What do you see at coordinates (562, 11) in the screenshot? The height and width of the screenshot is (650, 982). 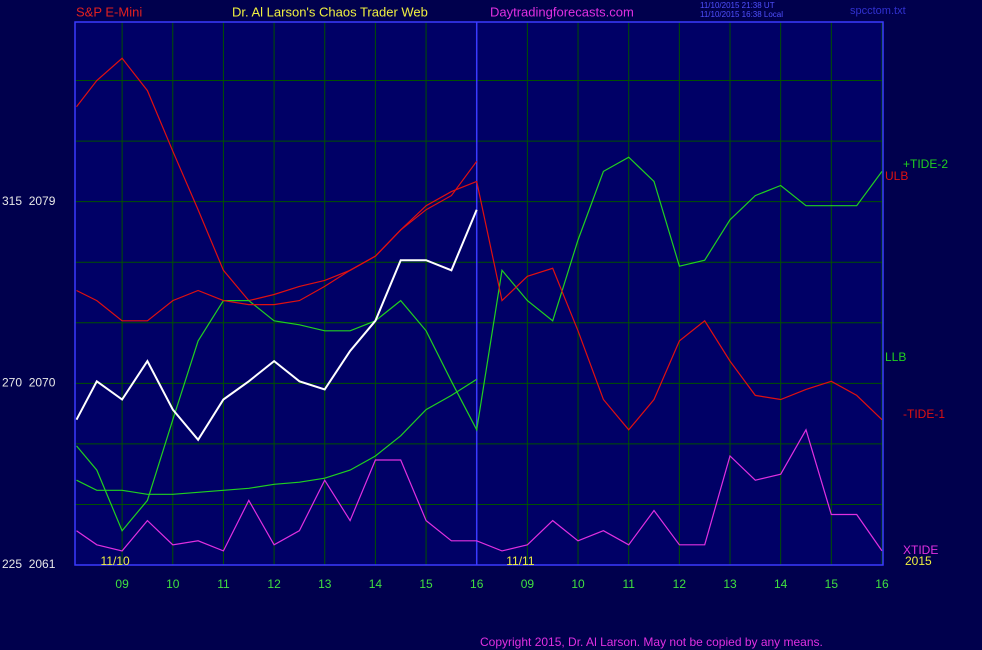 I see `url: Daytradingforecasts.com` at bounding box center [562, 11].